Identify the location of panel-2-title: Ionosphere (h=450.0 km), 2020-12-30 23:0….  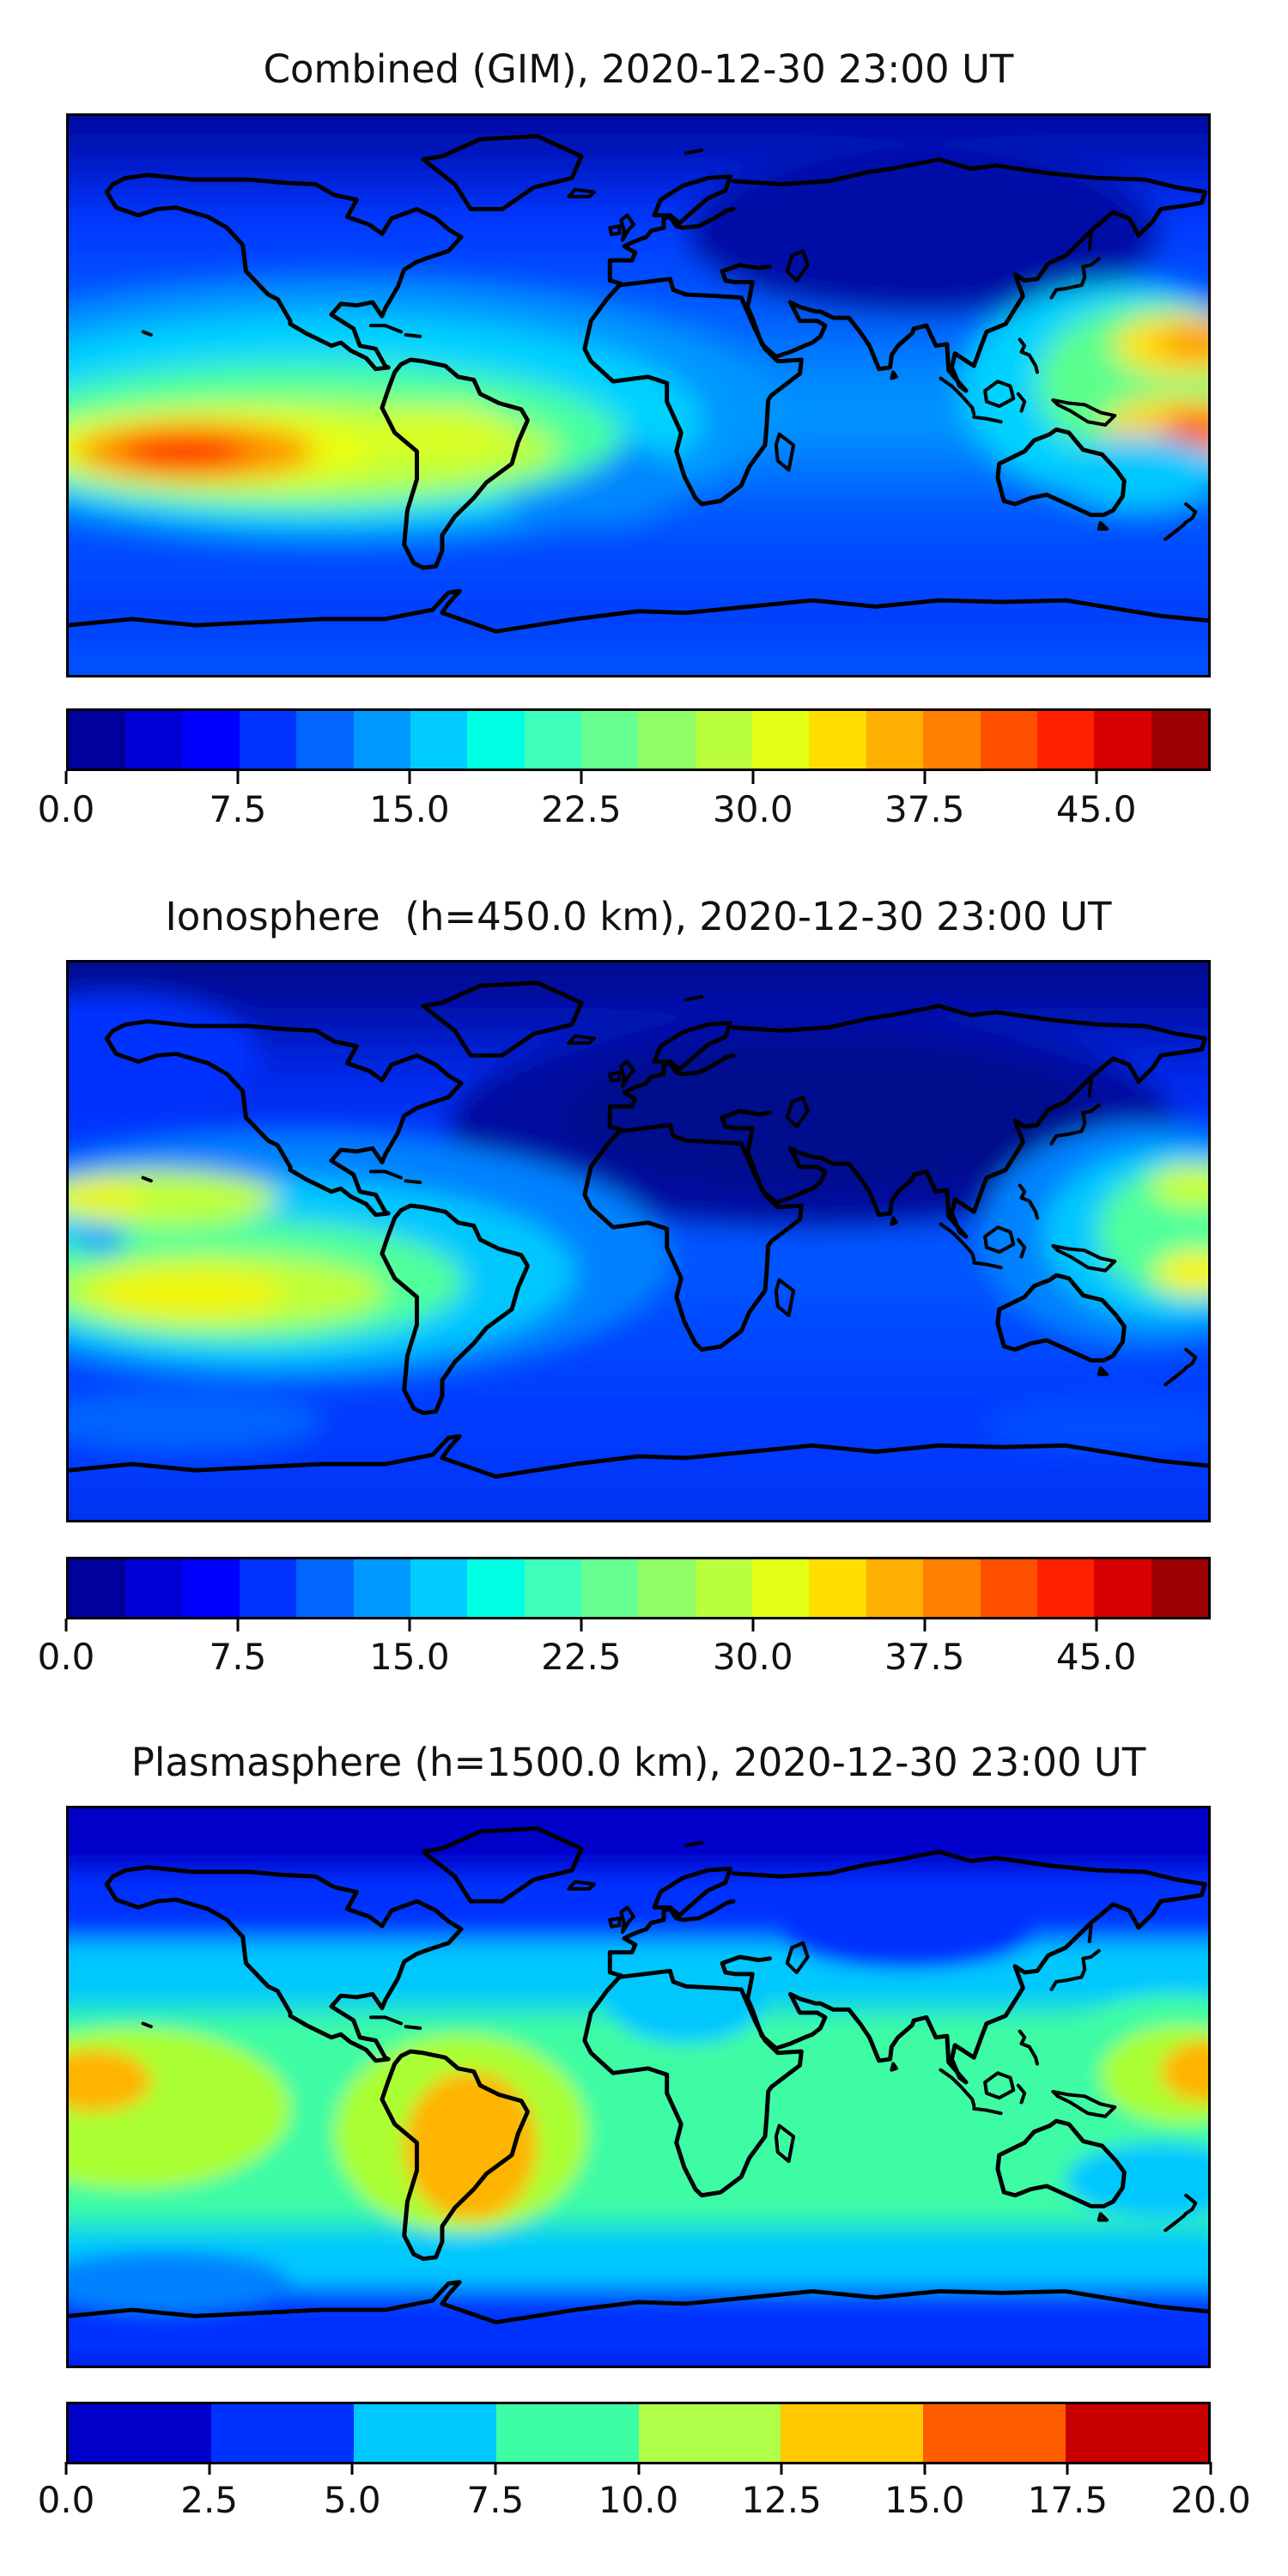
(638, 917).